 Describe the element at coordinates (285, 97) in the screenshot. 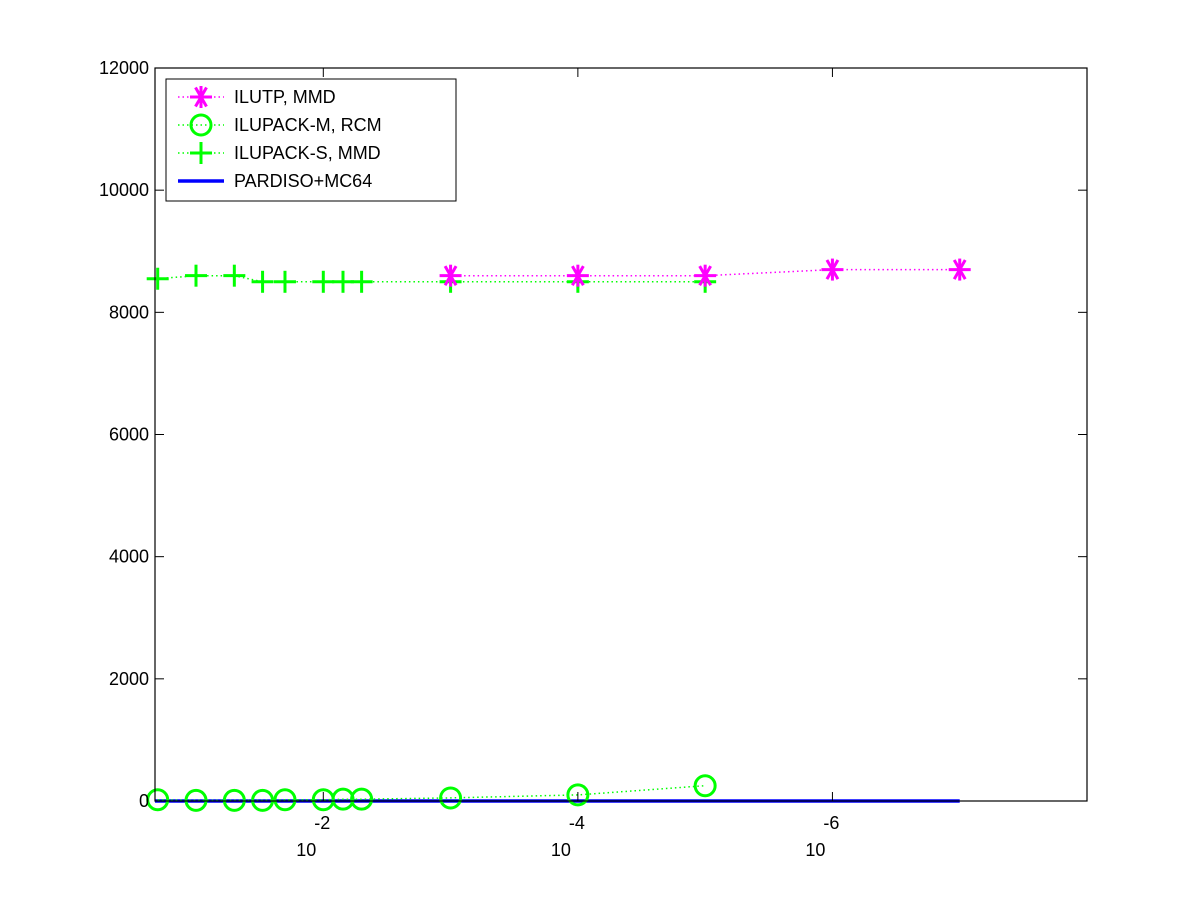

I see `legend-label: ILUTP, MMD` at that location.